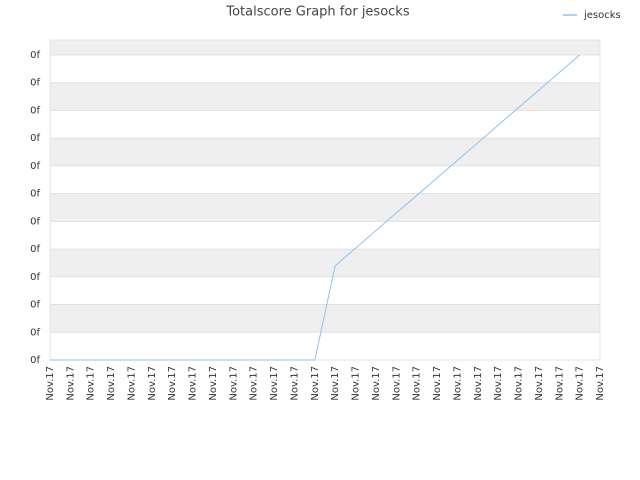  What do you see at coordinates (317, 12) in the screenshot?
I see `chart-title: Totalscore Graph for jesocks` at bounding box center [317, 12].